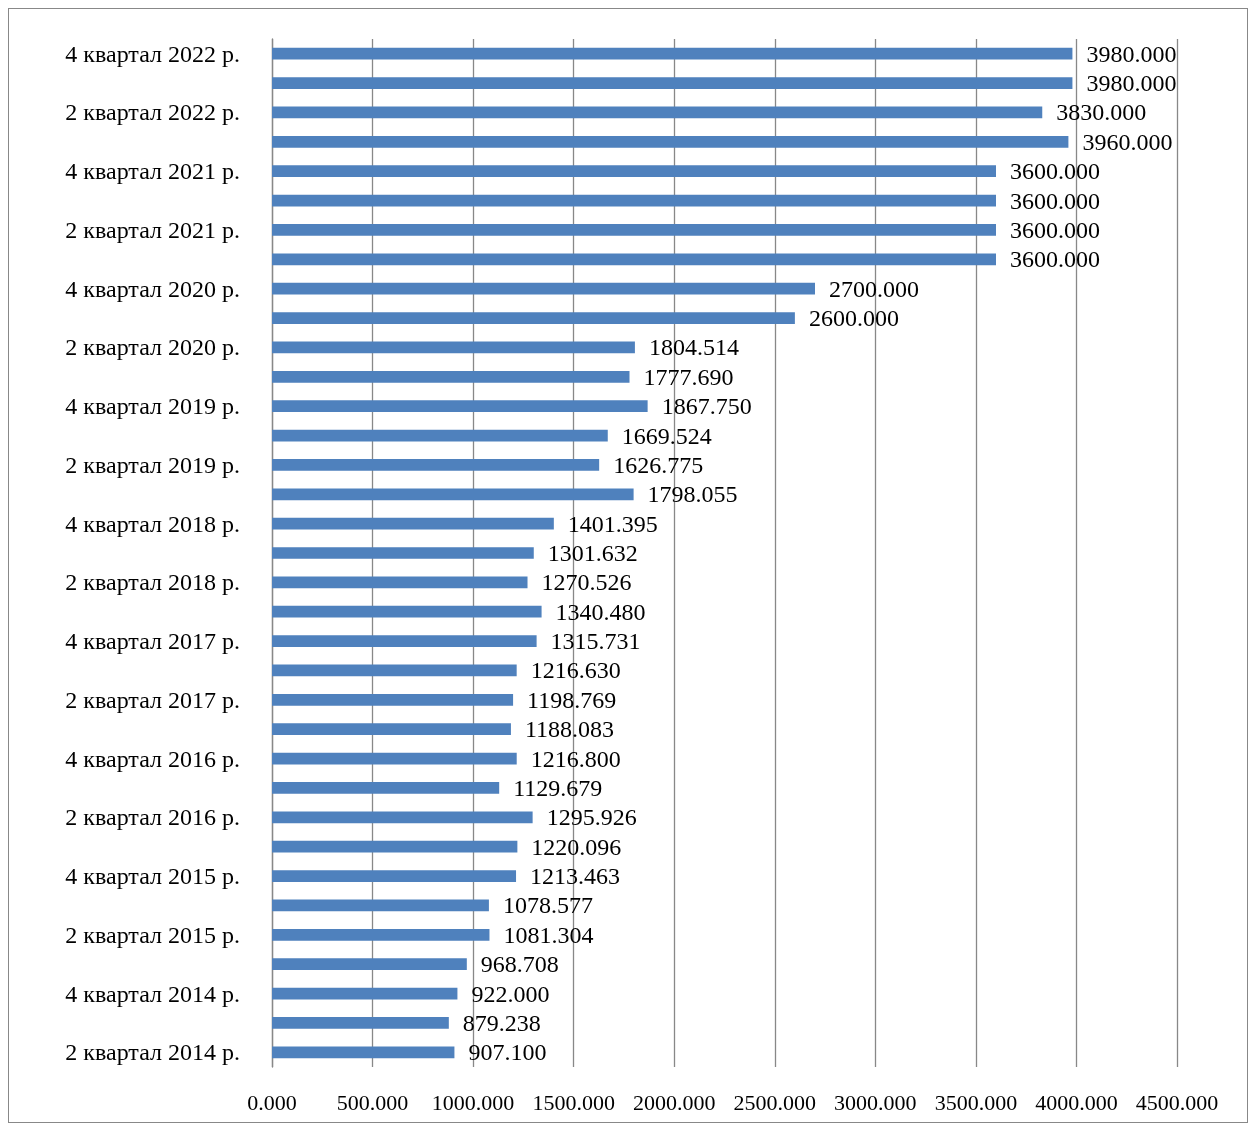  I want to click on data-label: 922.000, so click(510, 993).